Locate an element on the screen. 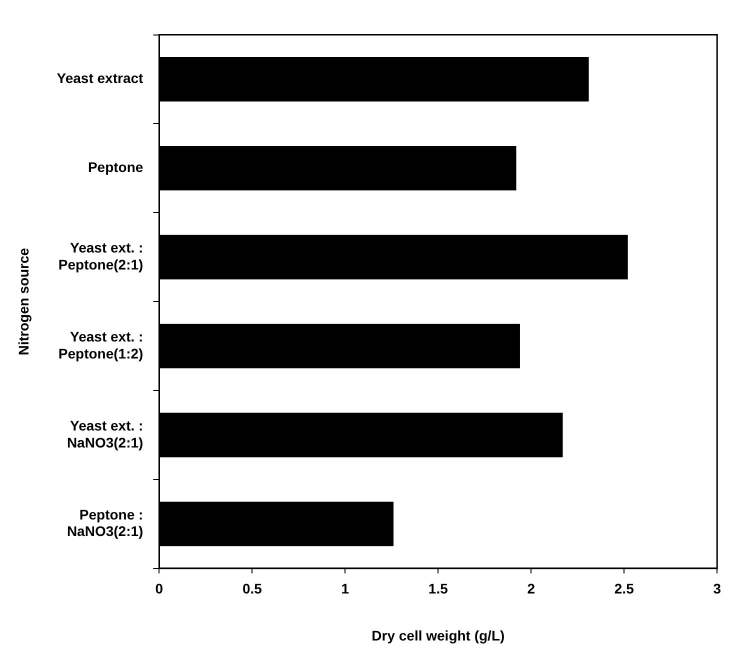 Image resolution: width=737 pixels, height=661 pixels. y-tick-label: Peptone : NaNO3(2:1) is located at coordinates (105, 523).